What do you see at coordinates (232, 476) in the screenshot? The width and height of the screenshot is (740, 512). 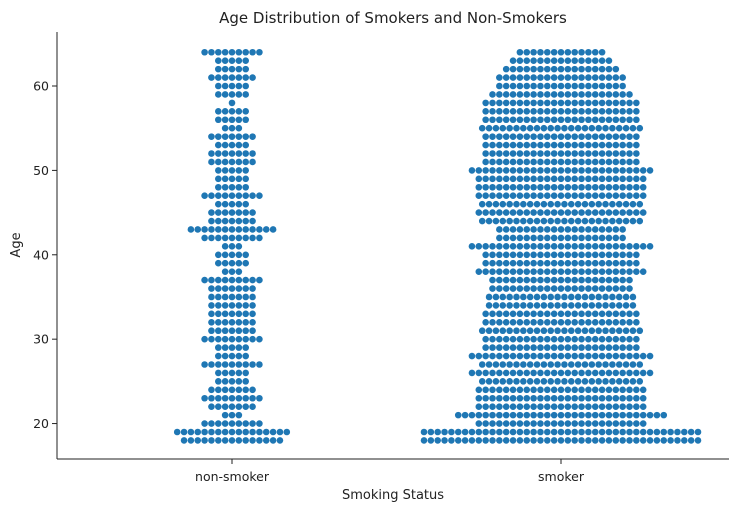 I see `x-tick-label: non-smoker` at bounding box center [232, 476].